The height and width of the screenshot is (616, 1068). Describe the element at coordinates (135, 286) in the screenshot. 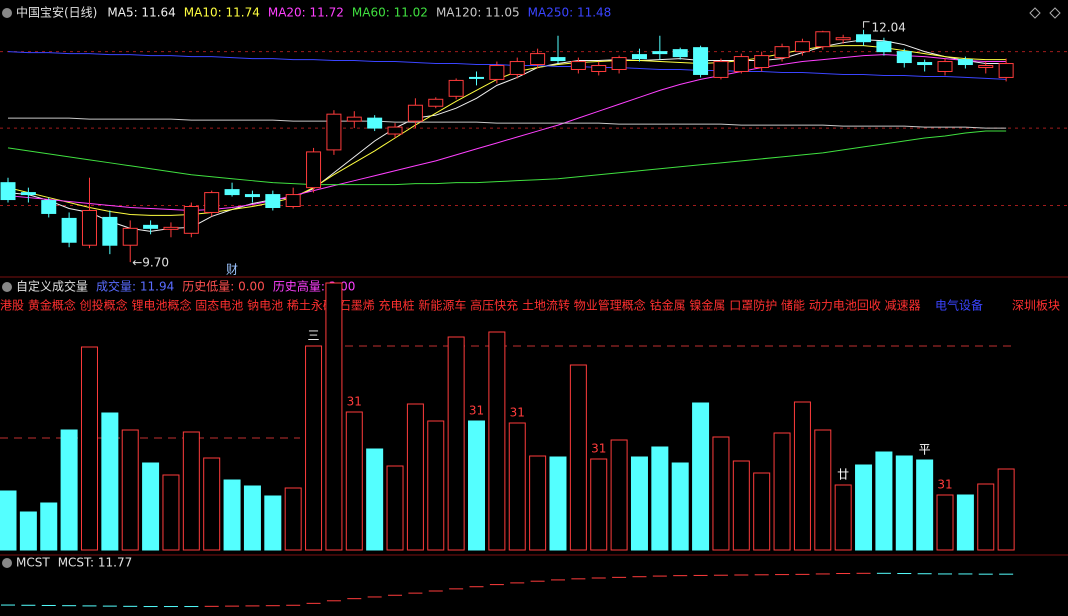

I see `volume-header: 成交量: 11.94` at that location.